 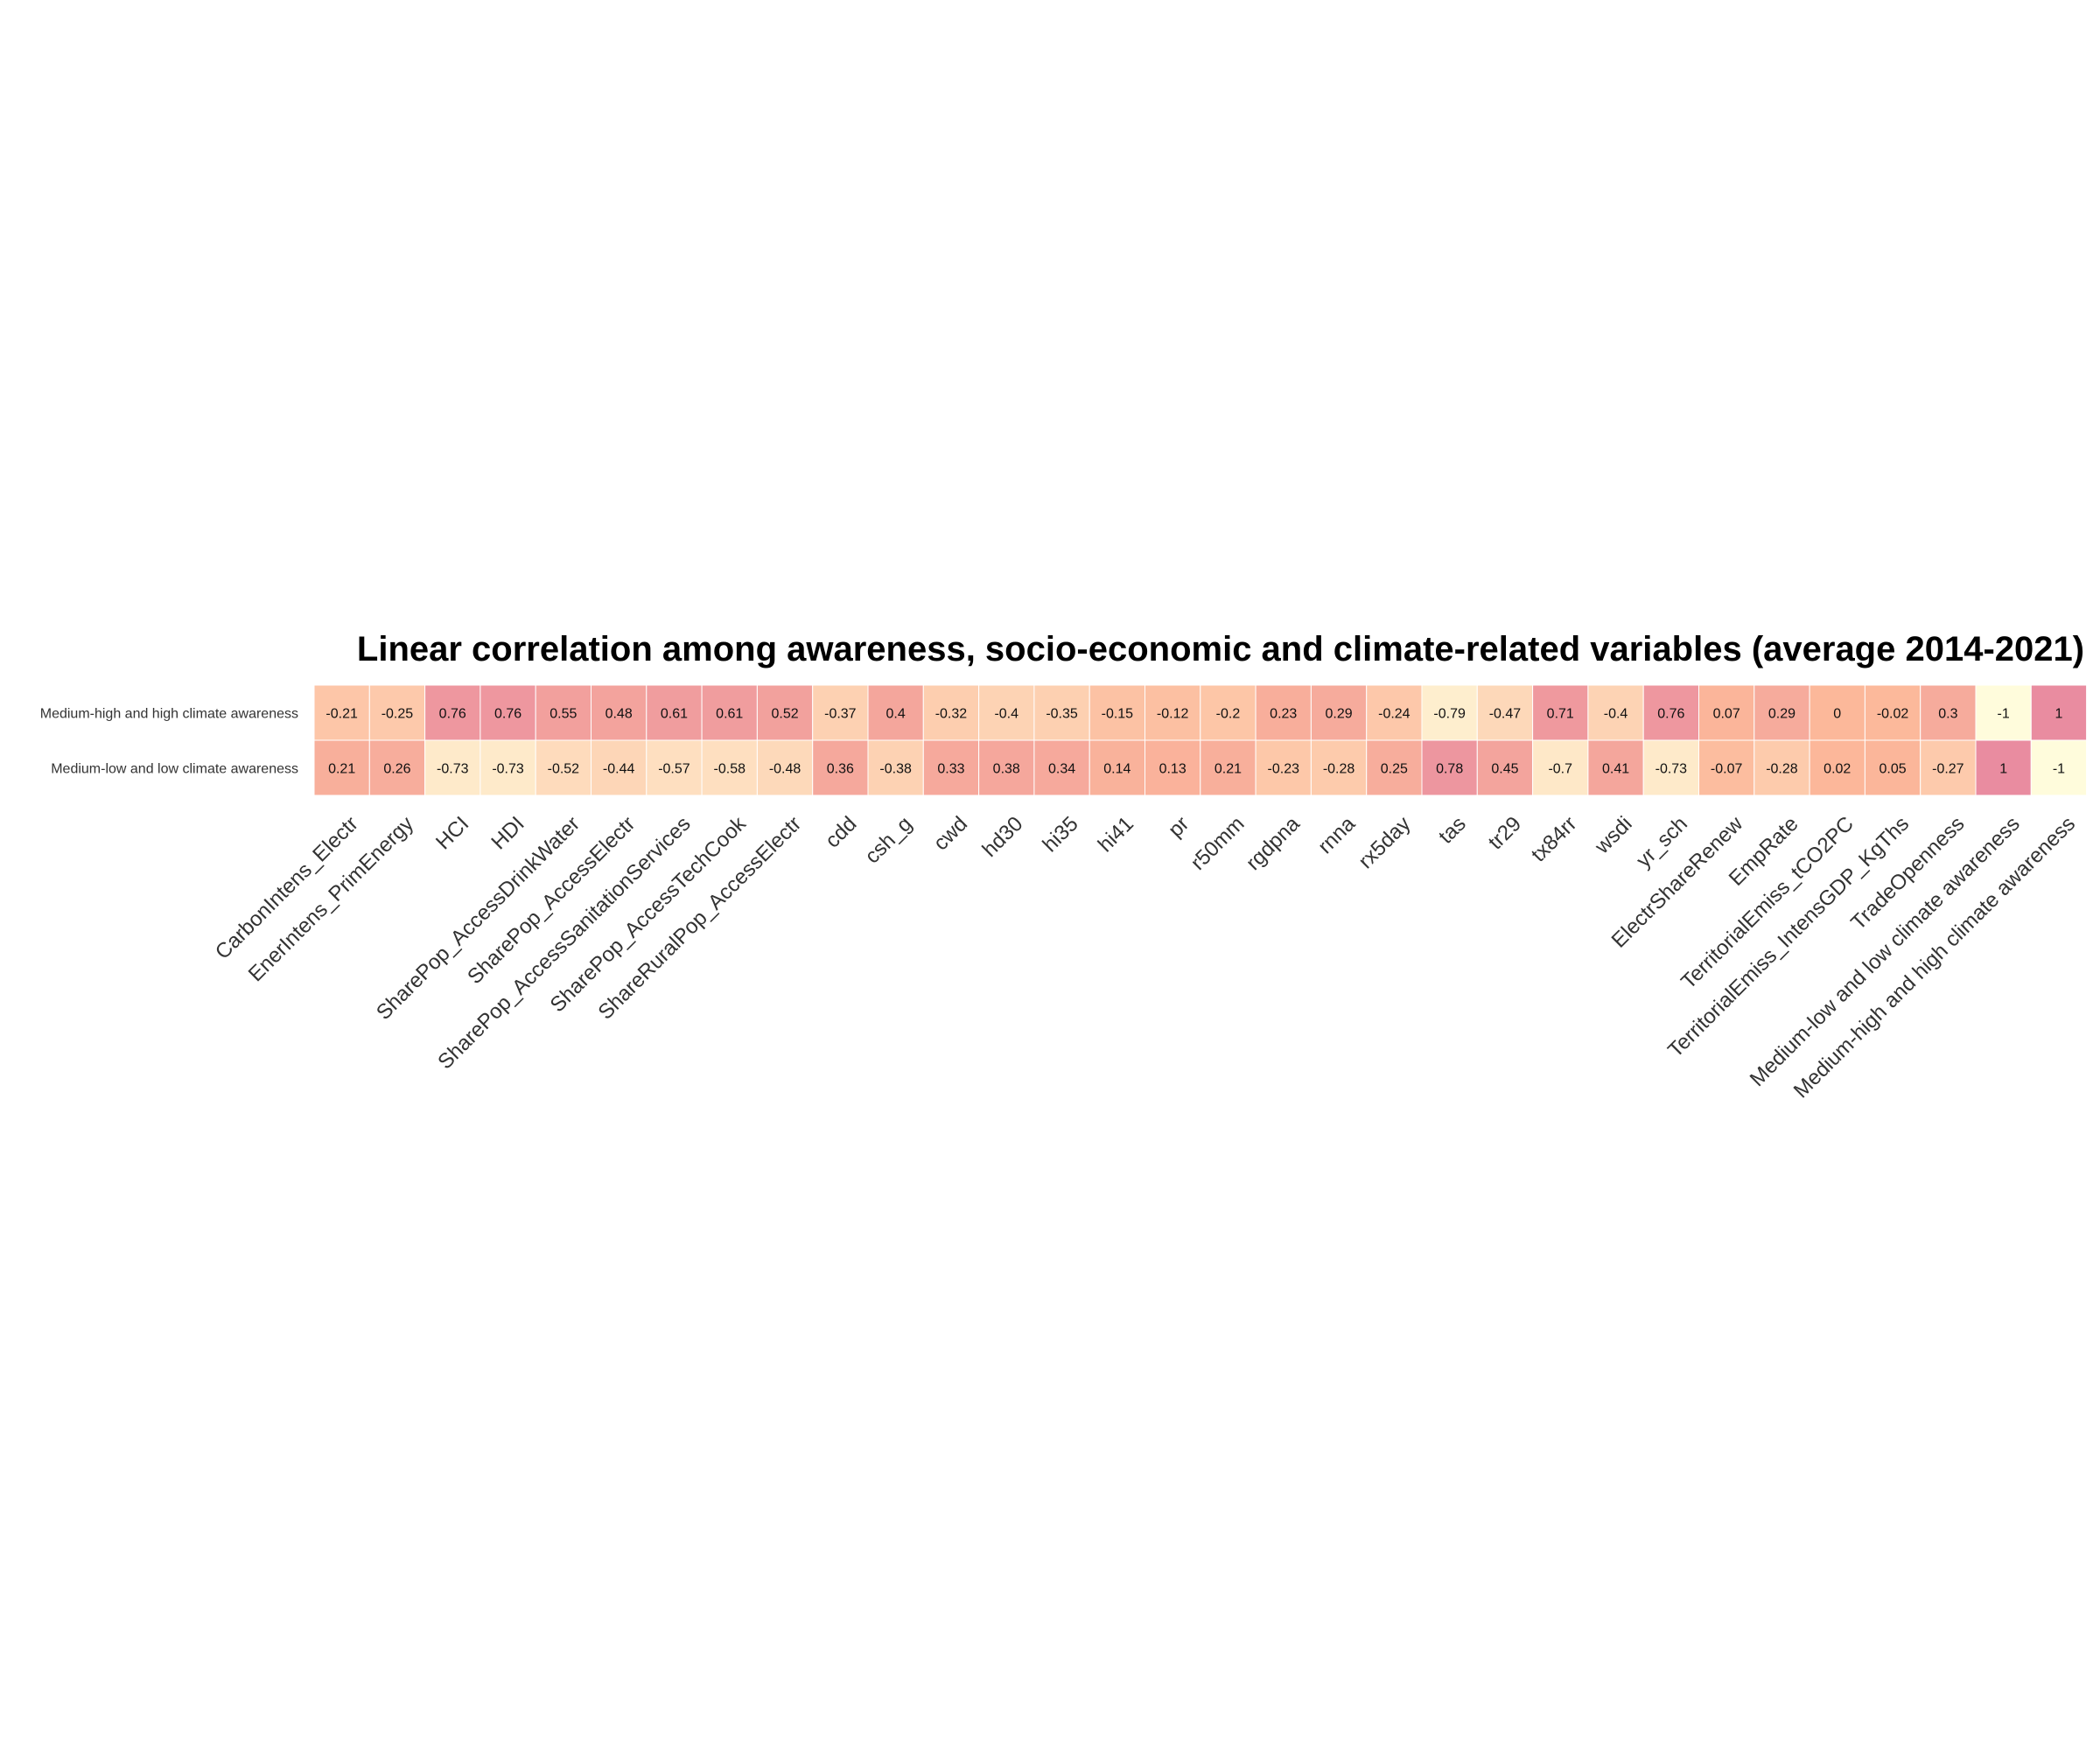 I want to click on cell-value-label: -0.58, so click(x=730, y=769).